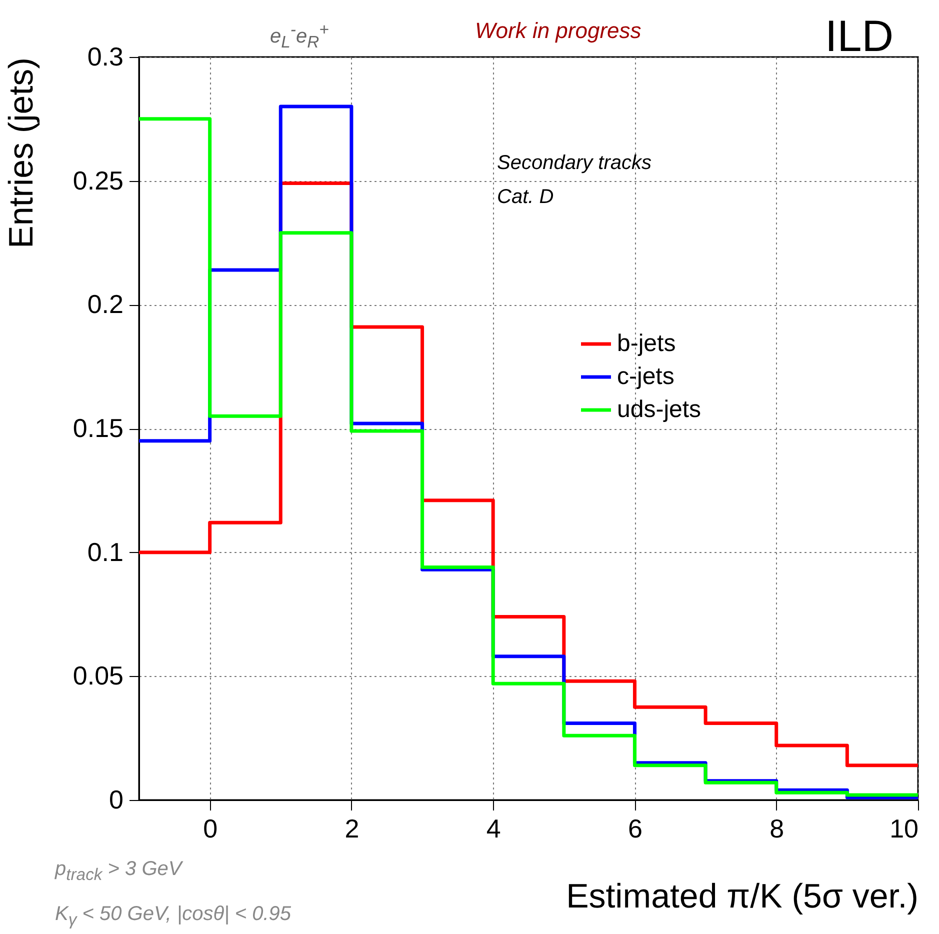 Image resolution: width=939 pixels, height=934 pixels. I want to click on annotation: Secondary tracks, so click(574, 163).